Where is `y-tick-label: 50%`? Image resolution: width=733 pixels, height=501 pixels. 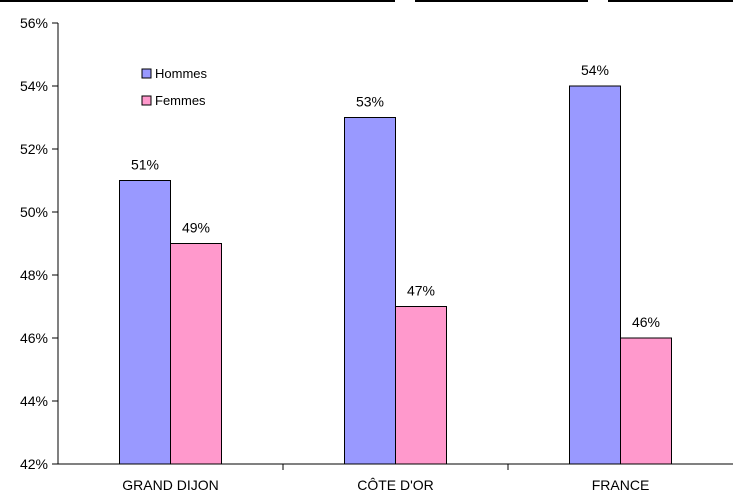 y-tick-label: 50% is located at coordinates (34, 212).